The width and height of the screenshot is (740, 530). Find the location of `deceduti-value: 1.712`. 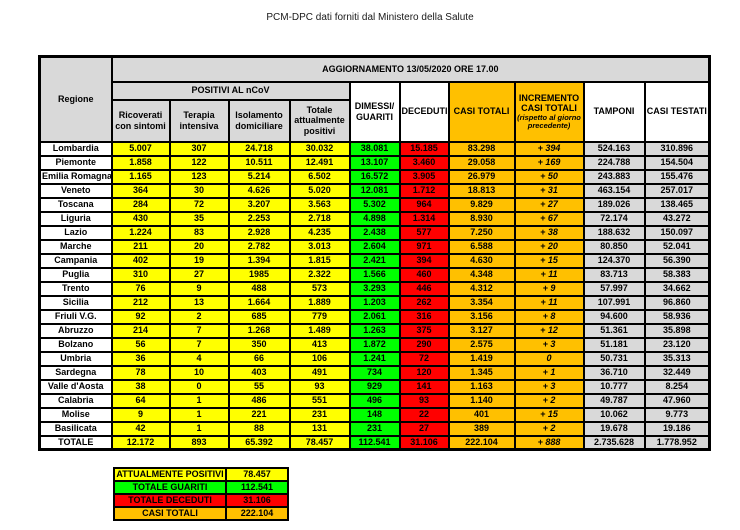

deceduti-value: 1.712 is located at coordinates (424, 190).